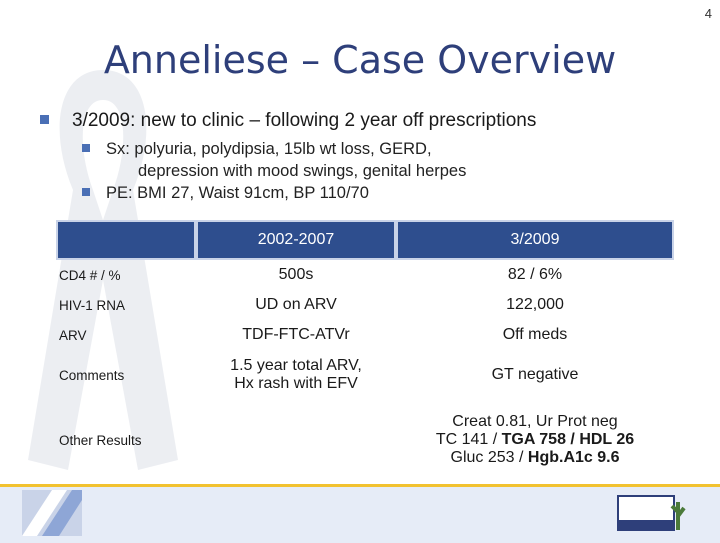 The image size is (720, 543). What do you see at coordinates (535, 304) in the screenshot?
I see `cell-value: 122,000` at bounding box center [535, 304].